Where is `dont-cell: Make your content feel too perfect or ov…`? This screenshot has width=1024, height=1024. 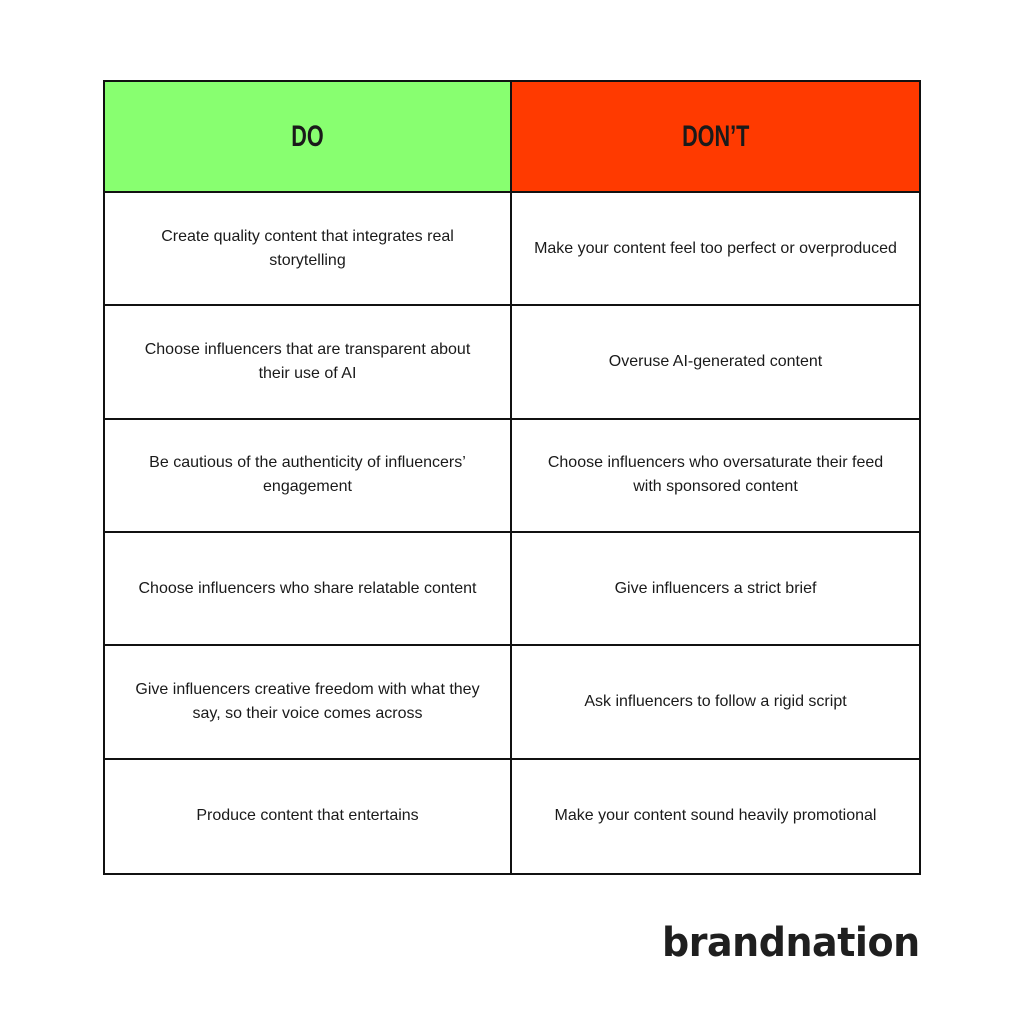
dont-cell: Make your content feel too perfect or ov… is located at coordinates (715, 250).